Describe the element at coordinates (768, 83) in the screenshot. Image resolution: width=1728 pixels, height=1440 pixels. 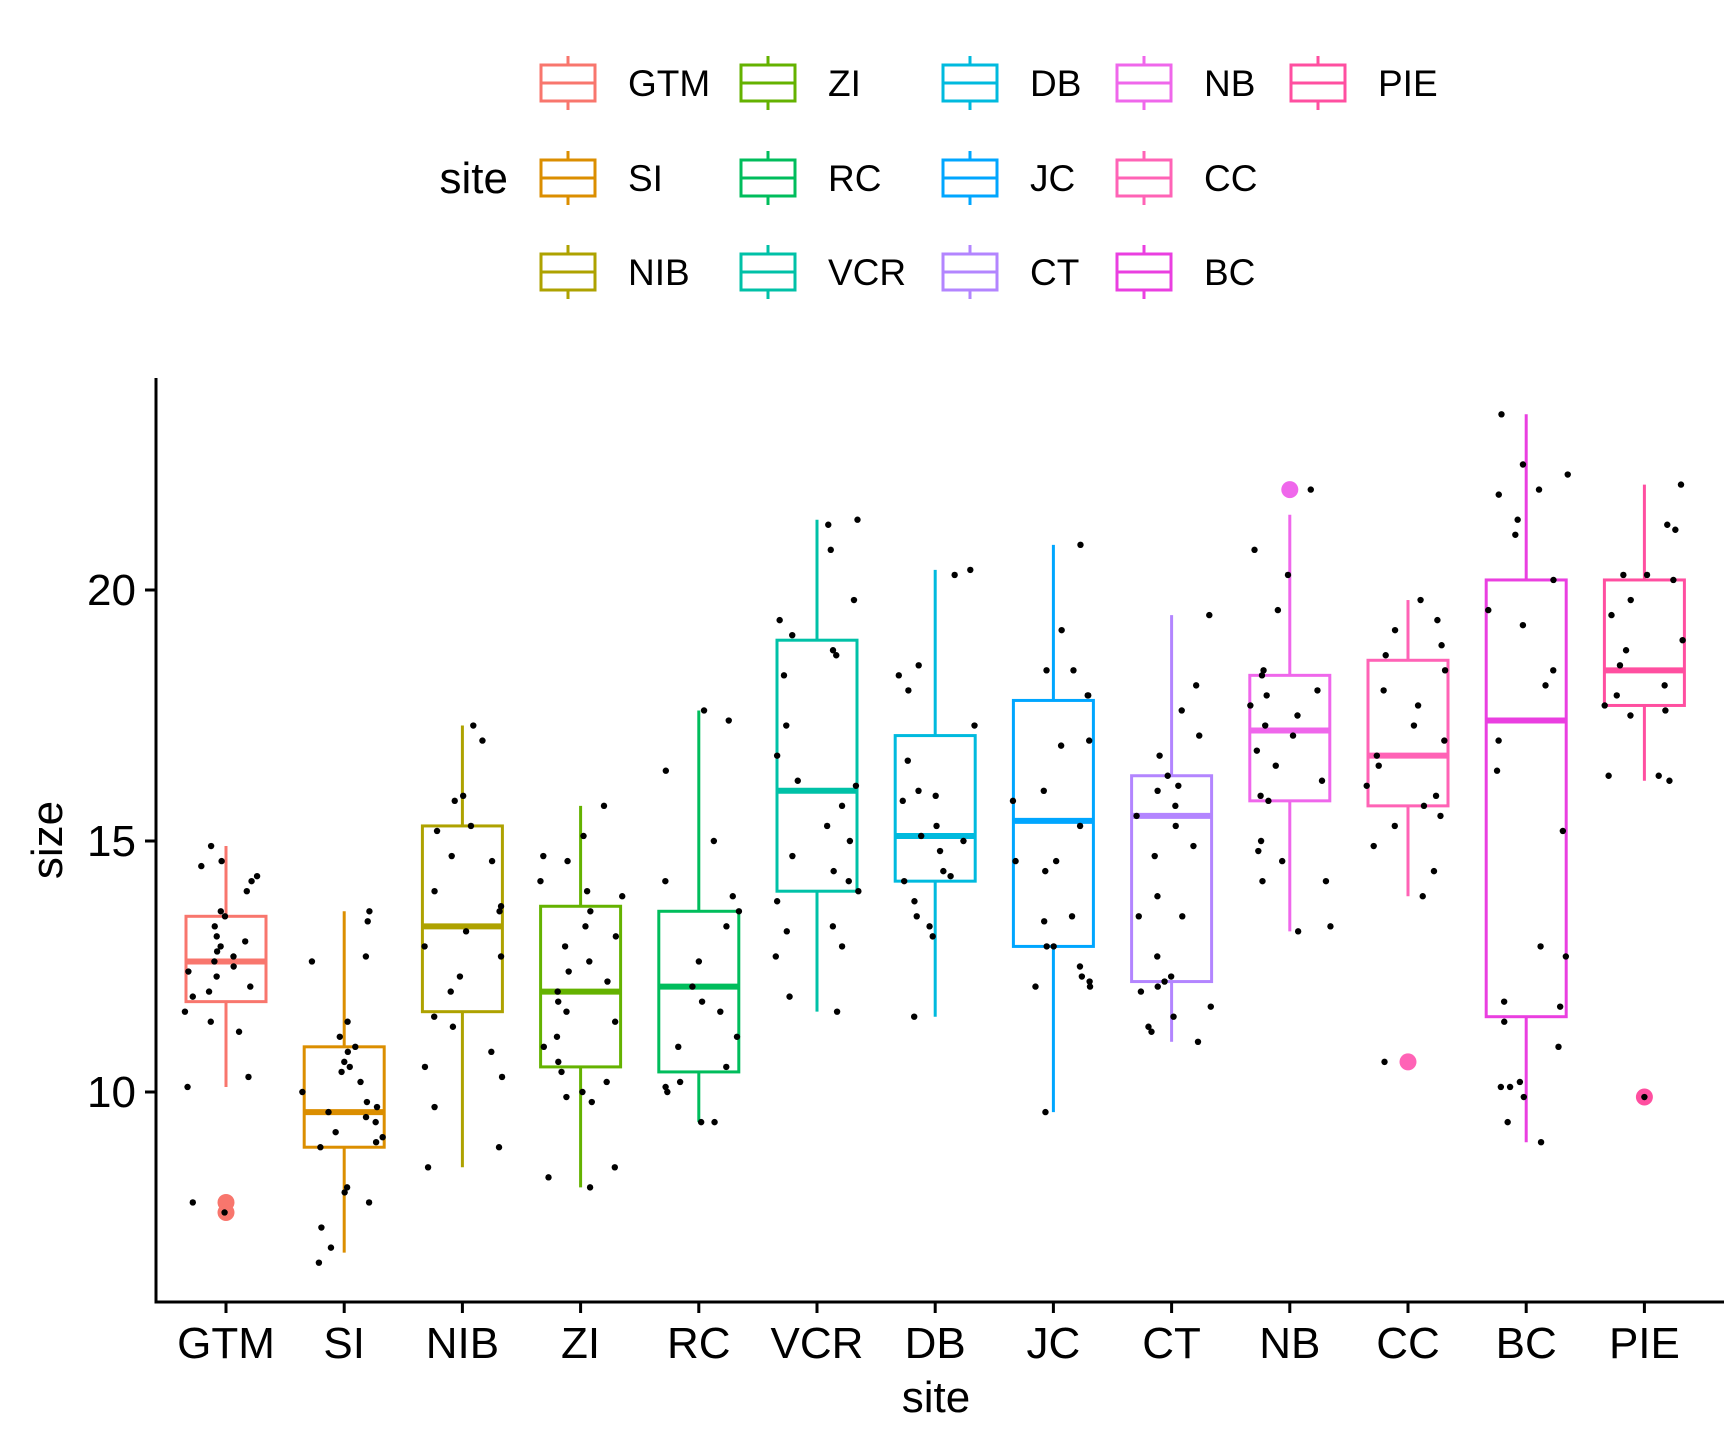
I see `legend-key-ZI` at that location.